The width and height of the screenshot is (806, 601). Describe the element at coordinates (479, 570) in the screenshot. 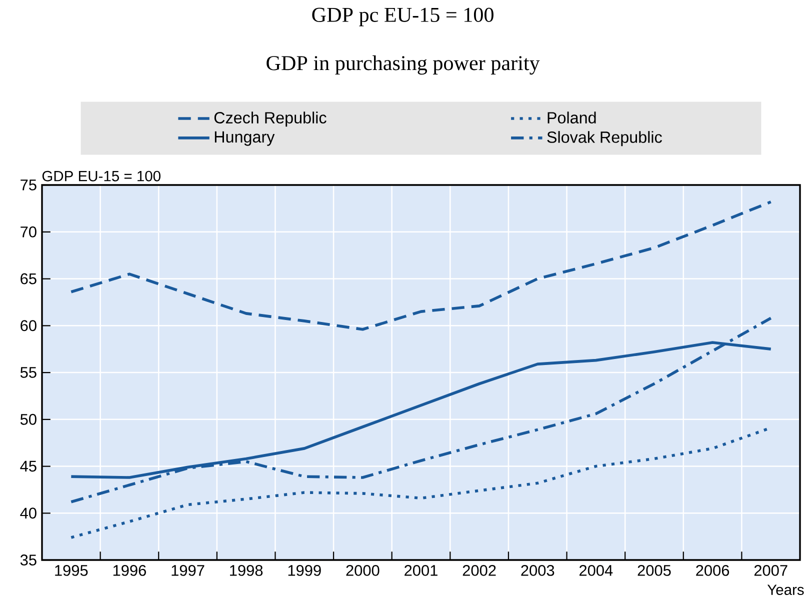

I see `x-tick-label: 2002` at that location.